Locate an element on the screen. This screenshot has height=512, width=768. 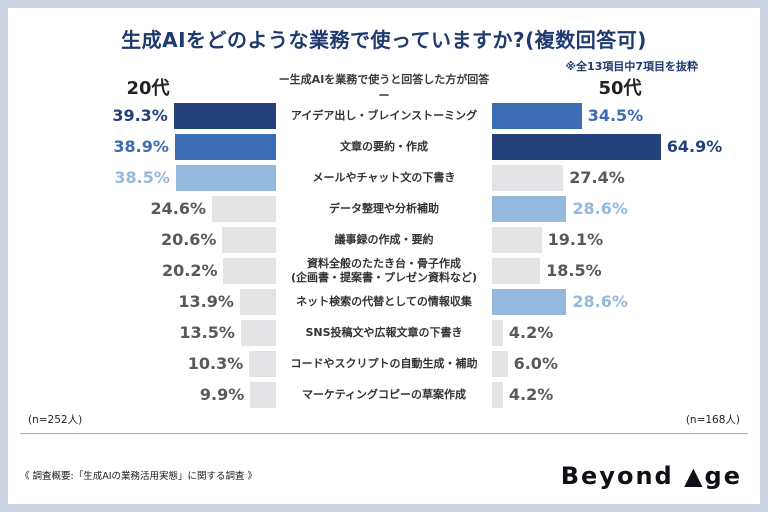
right-bar-cell: 27.4% is located at coordinates (620, 177).